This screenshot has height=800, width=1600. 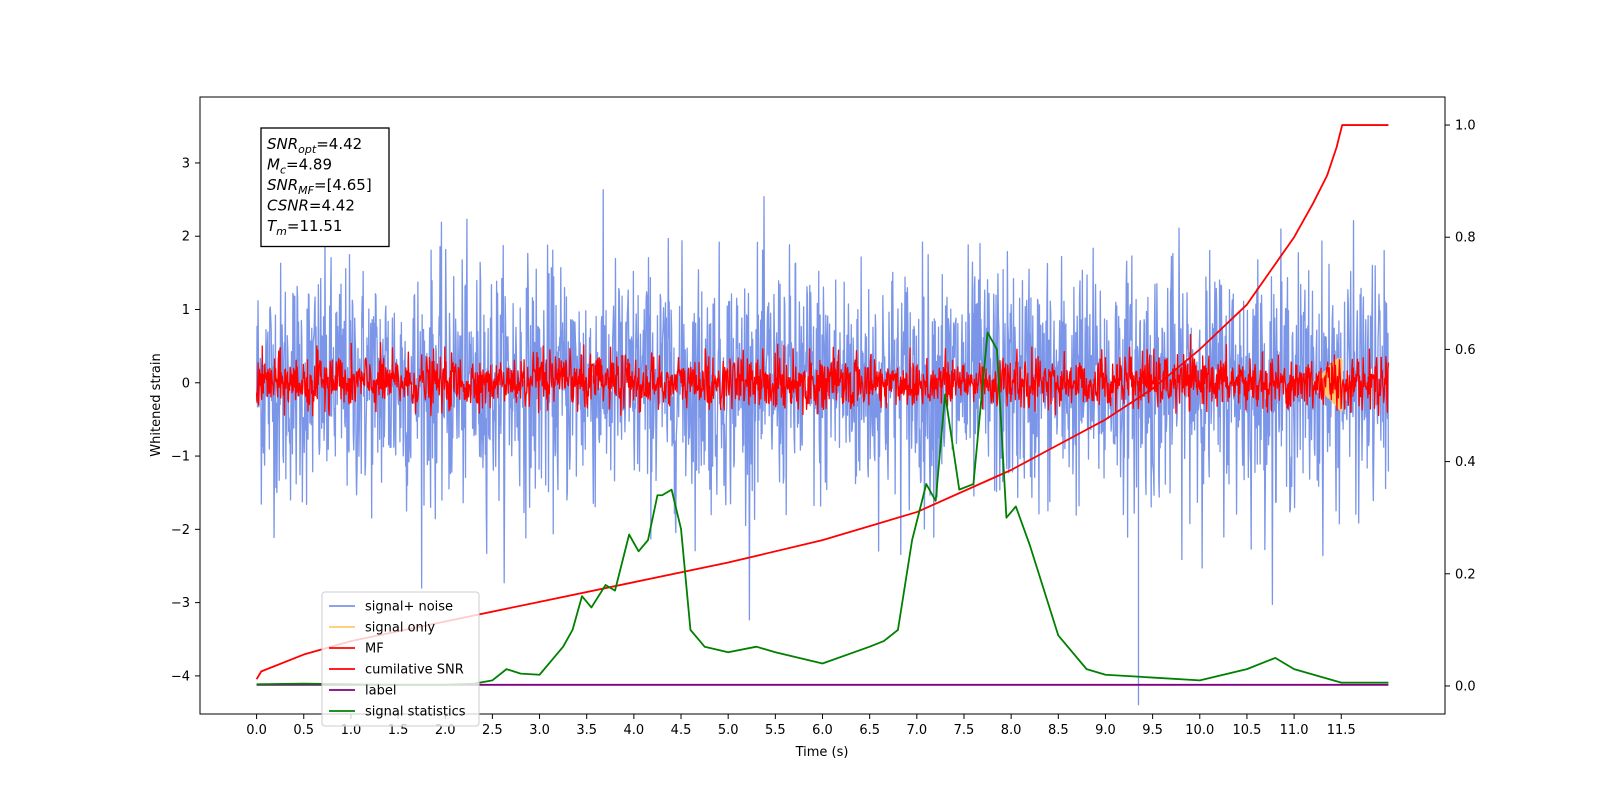 What do you see at coordinates (398, 730) in the screenshot?
I see `x-tick-label: 1.5` at bounding box center [398, 730].